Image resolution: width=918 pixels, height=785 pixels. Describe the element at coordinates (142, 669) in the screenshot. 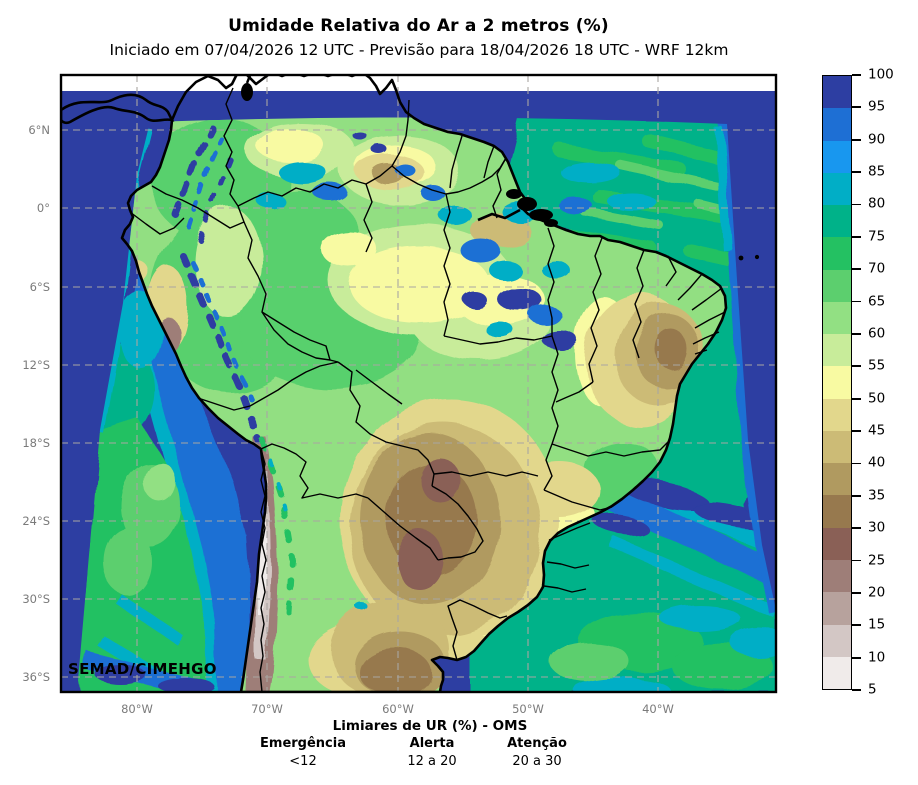

I see `watermark: SEMAD/CIMEHGO` at that location.